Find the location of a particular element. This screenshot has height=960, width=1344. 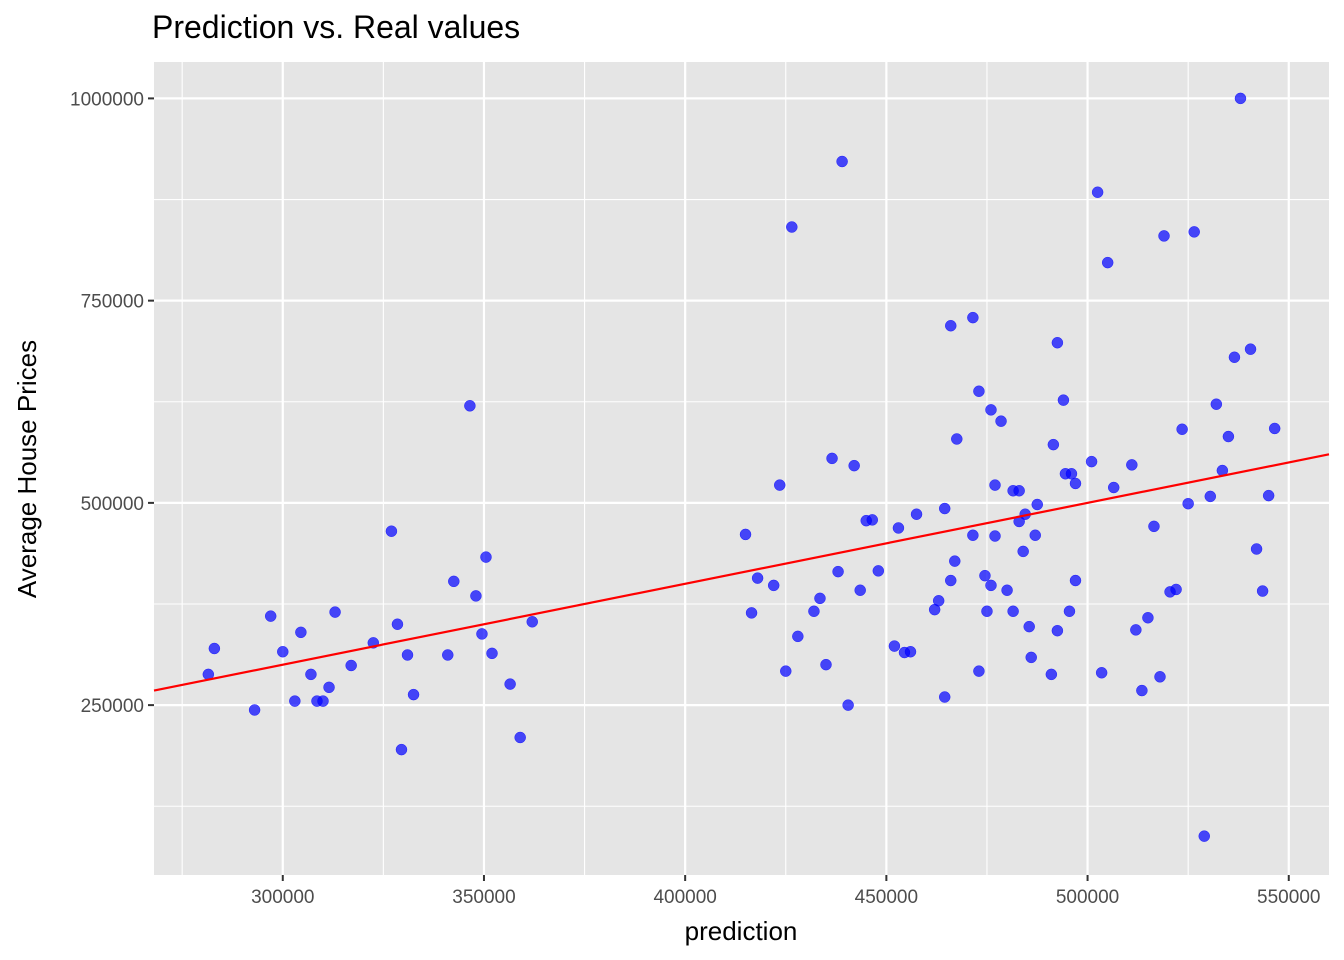

x-axis-ticks: 300000 350000 400000 450000 500000 550000 is located at coordinates (785, 891).